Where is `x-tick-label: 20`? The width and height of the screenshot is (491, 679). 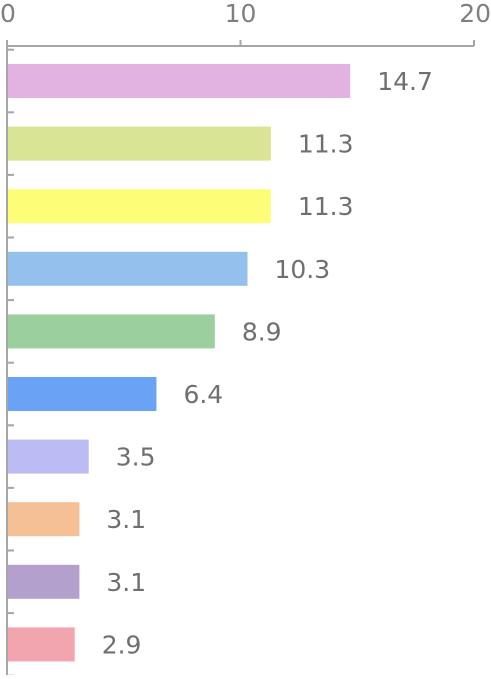 x-tick-label: 20 is located at coordinates (475, 14).